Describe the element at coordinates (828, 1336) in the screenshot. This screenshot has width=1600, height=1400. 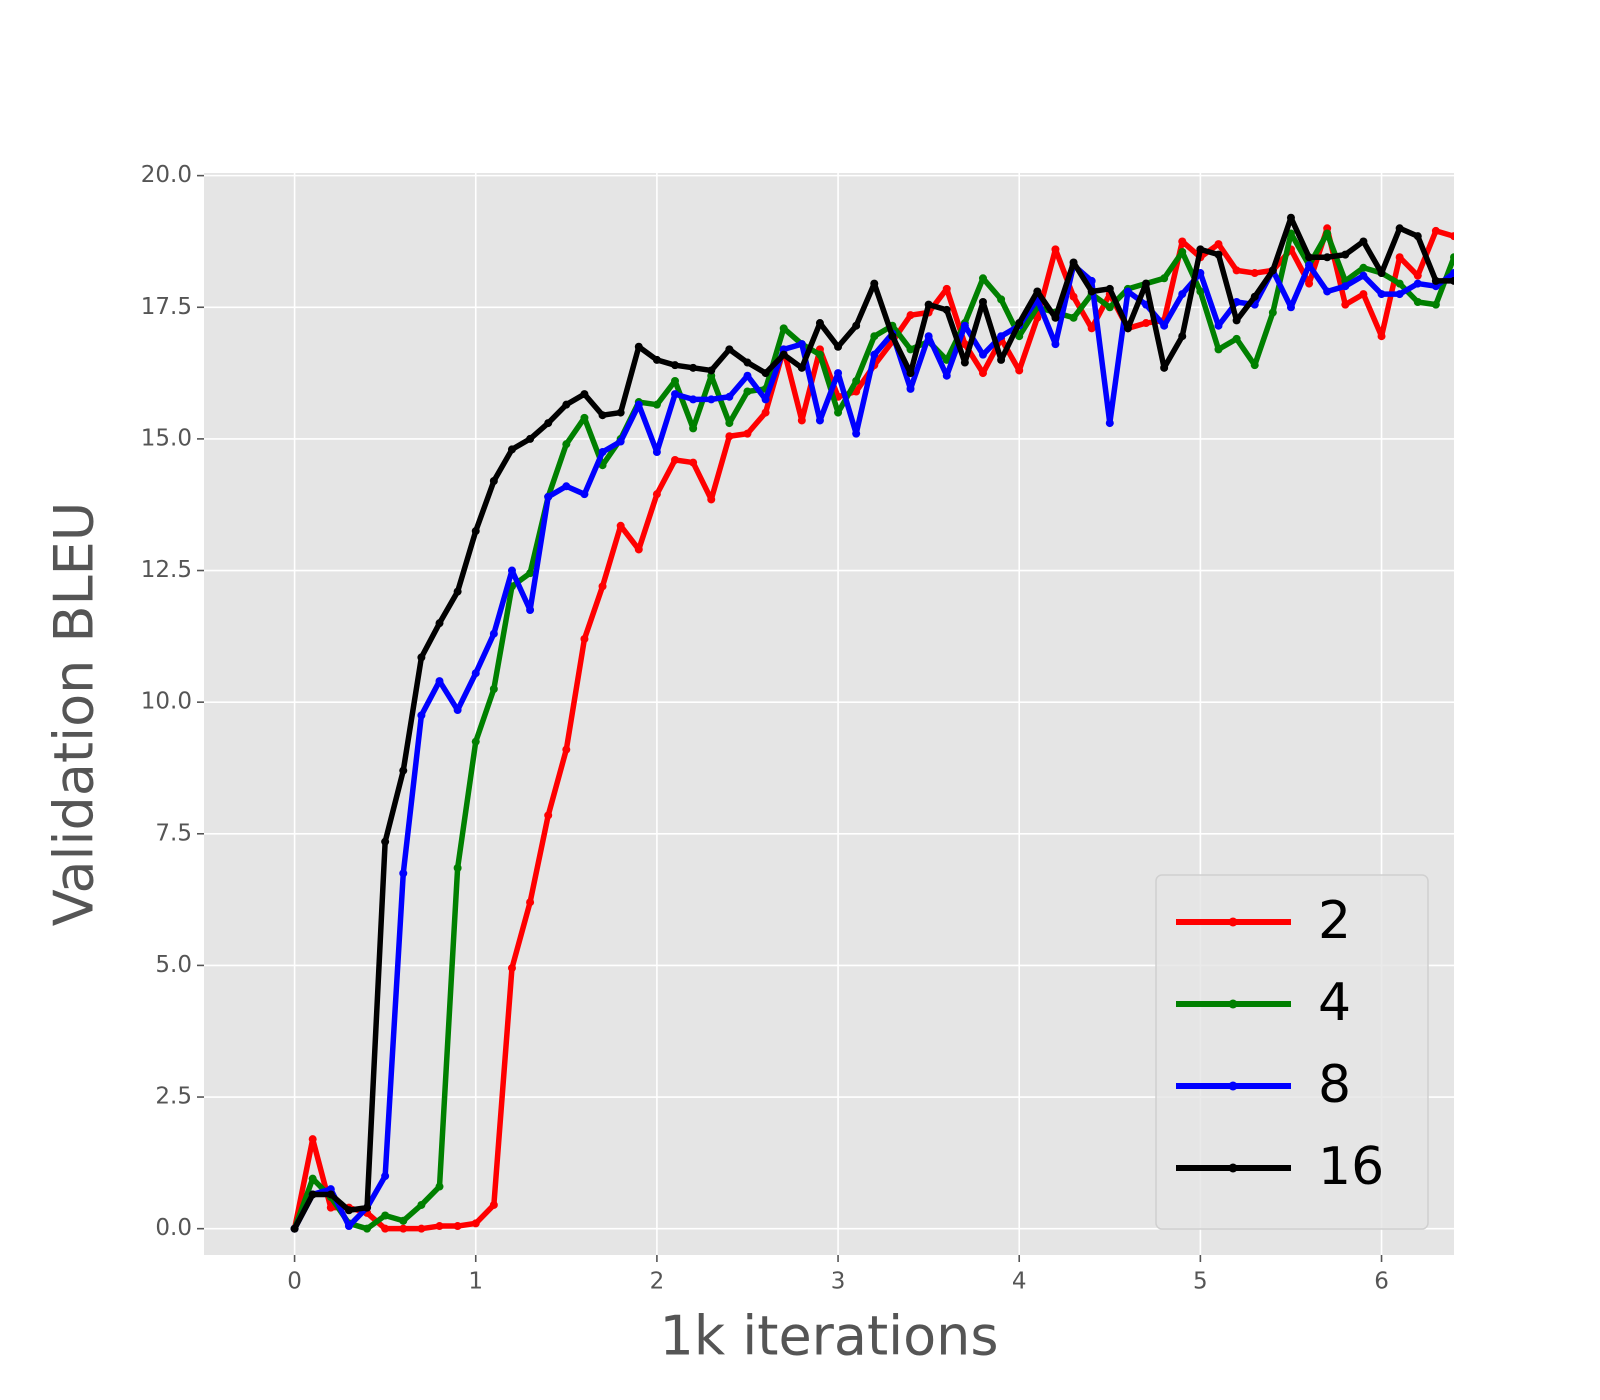
I see `x-axis-label: 1k iterations` at that location.